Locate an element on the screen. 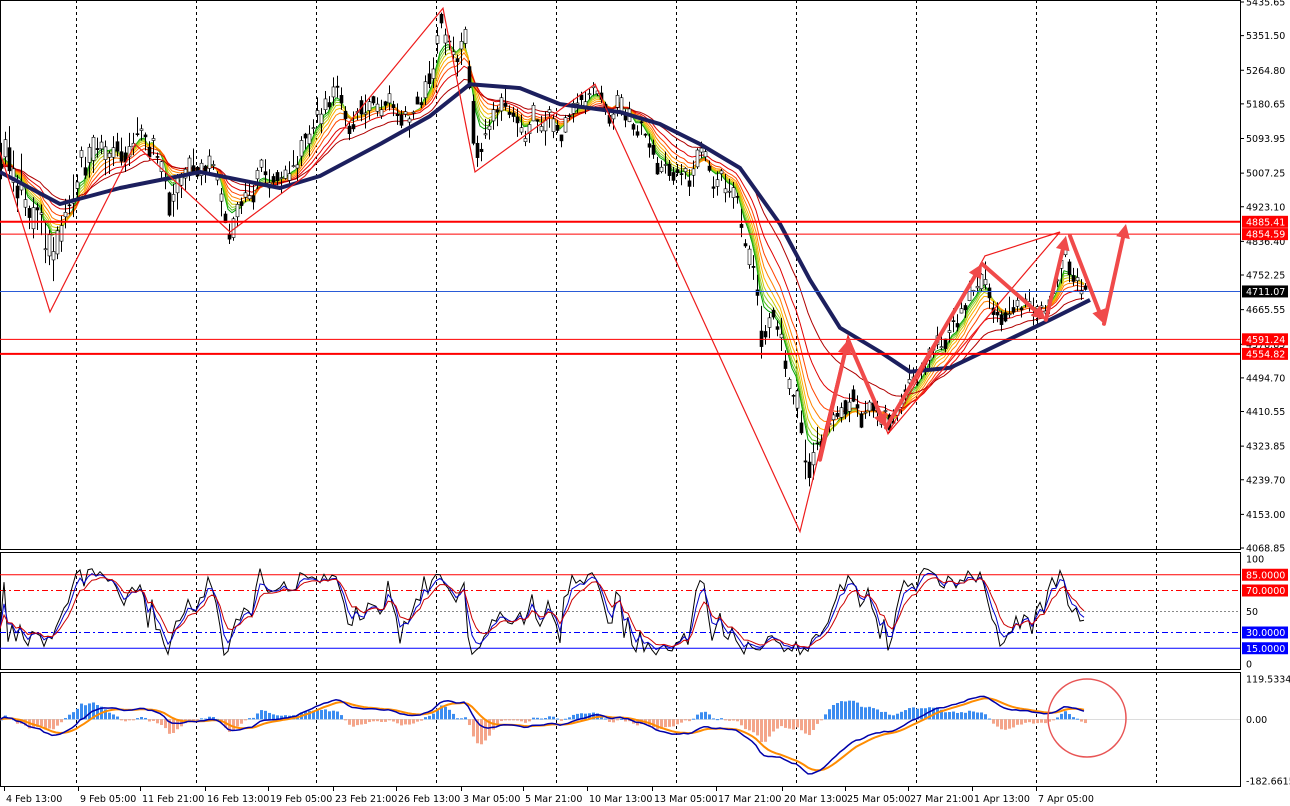 The image size is (1290, 806). highlight-circle is located at coordinates (1087, 718).